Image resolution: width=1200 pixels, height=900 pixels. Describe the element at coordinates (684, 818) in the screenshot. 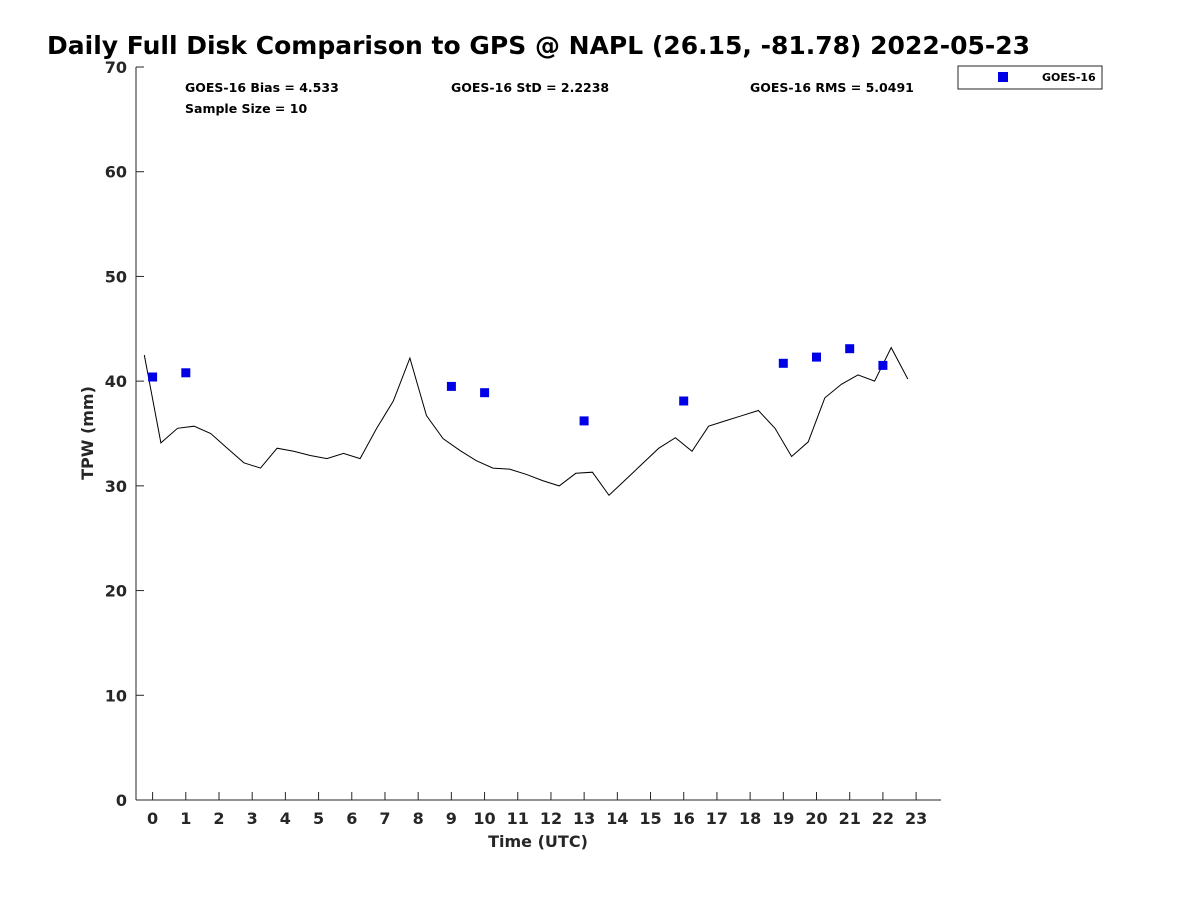

I see `x-tick-label: 16` at that location.